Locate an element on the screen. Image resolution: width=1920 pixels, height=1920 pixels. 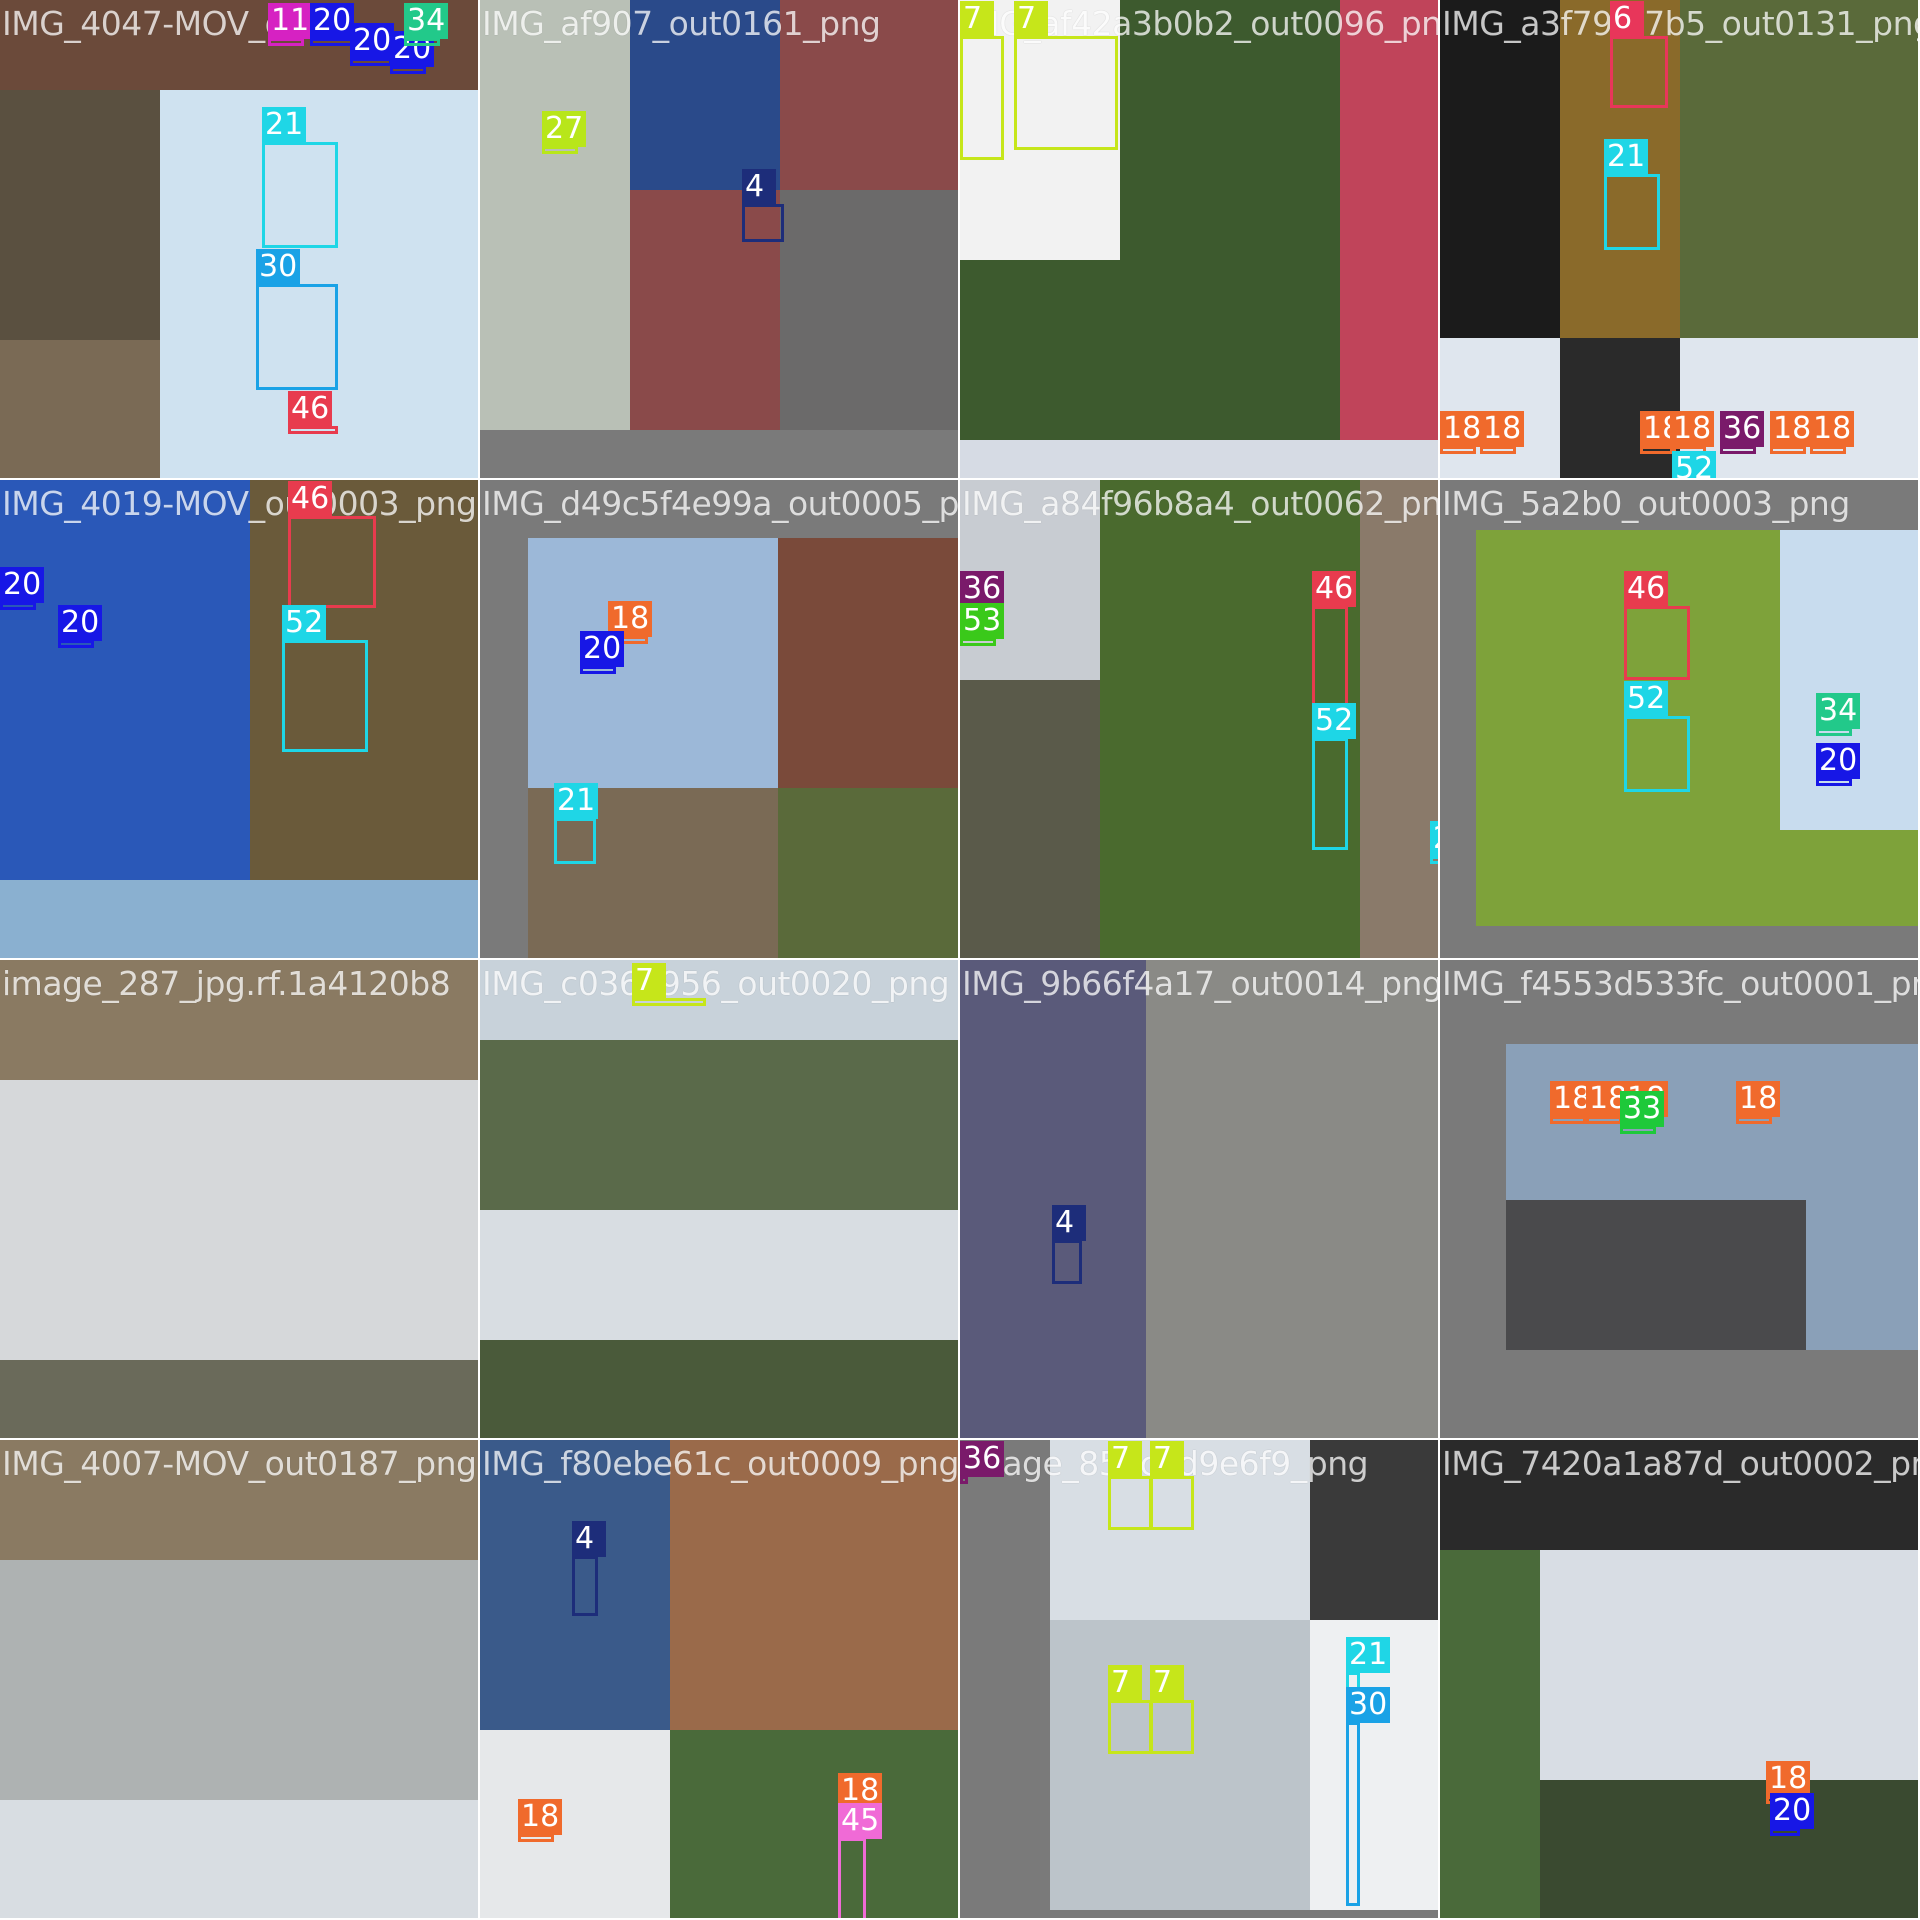
tile-filename: IMG_9b66f4a17_out0014_png is located at coordinates (1200, 983).